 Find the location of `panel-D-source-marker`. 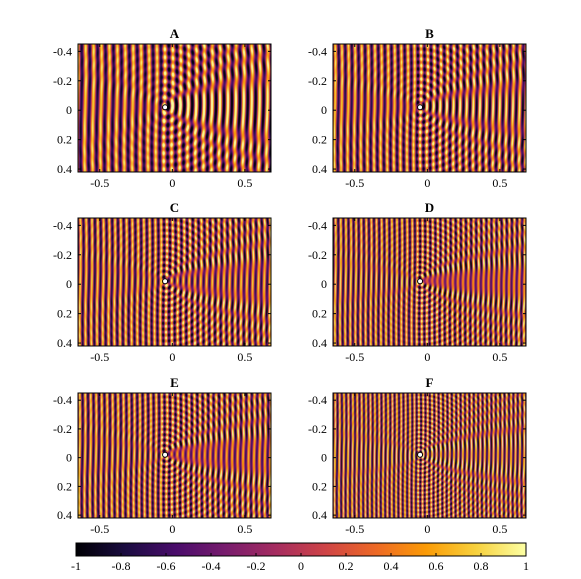

panel-D-source-marker is located at coordinates (420, 281).